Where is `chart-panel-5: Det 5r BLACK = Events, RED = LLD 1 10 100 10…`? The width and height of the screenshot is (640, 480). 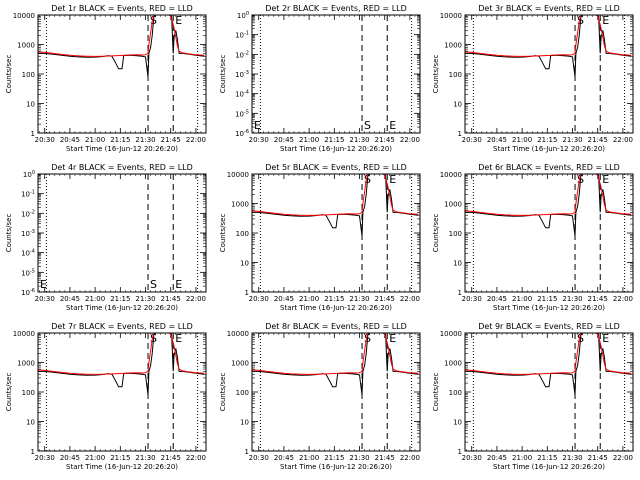
chart-panel-5: Det 5r BLACK = Events, RED = LLD 1 10 100 10… is located at coordinates (320, 237).